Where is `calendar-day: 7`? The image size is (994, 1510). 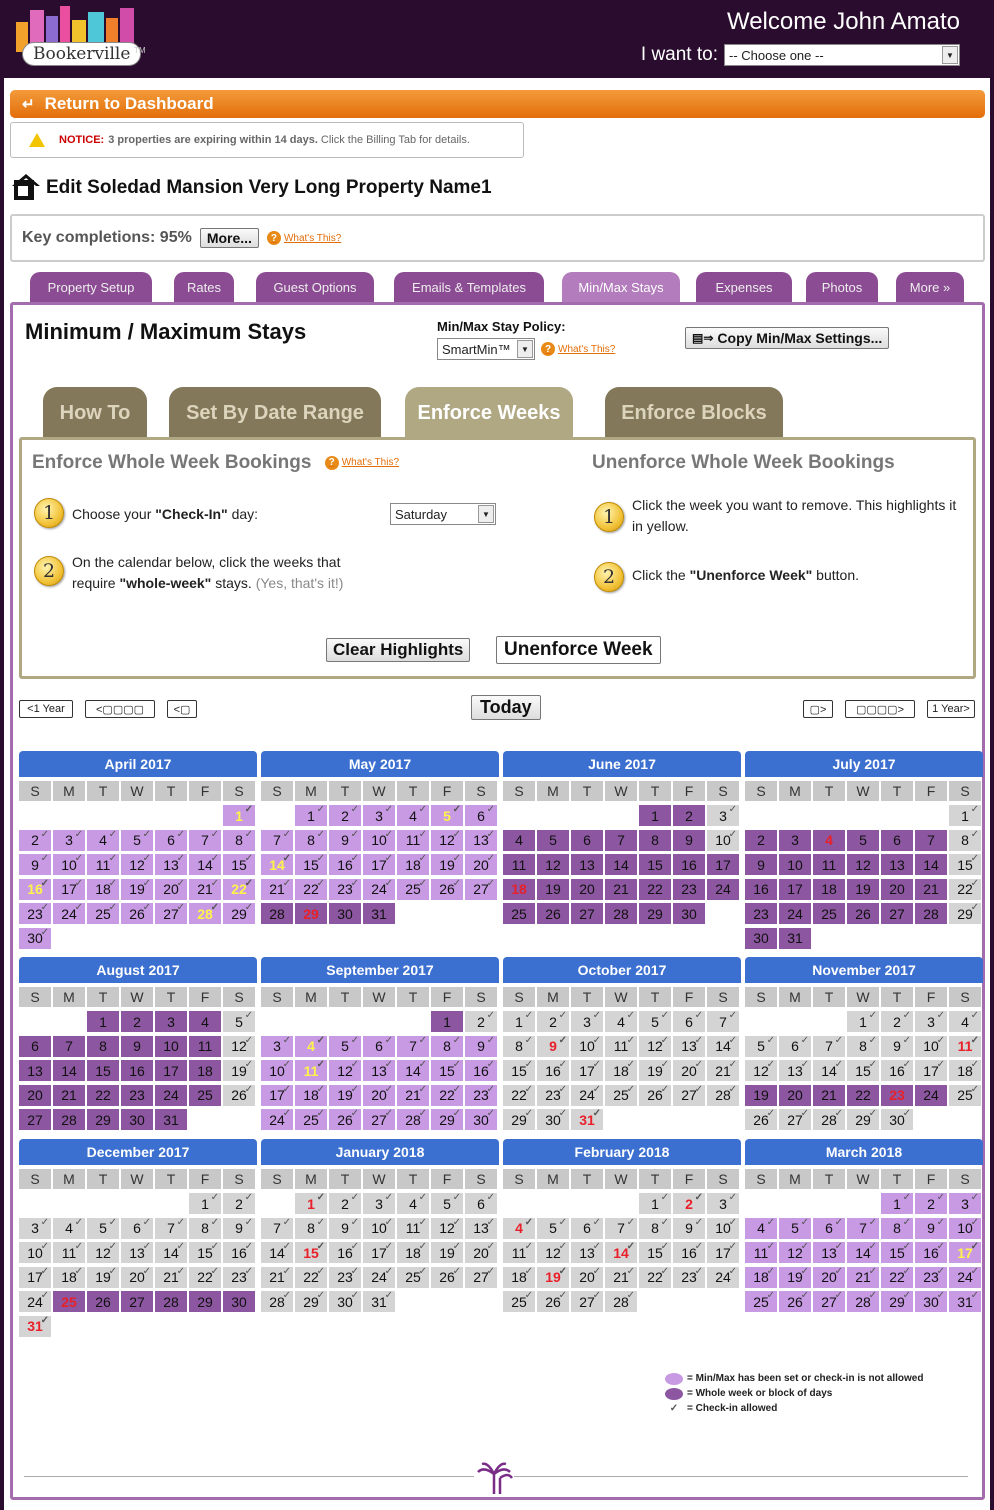
calendar-day: 7 is located at coordinates (69, 1046).